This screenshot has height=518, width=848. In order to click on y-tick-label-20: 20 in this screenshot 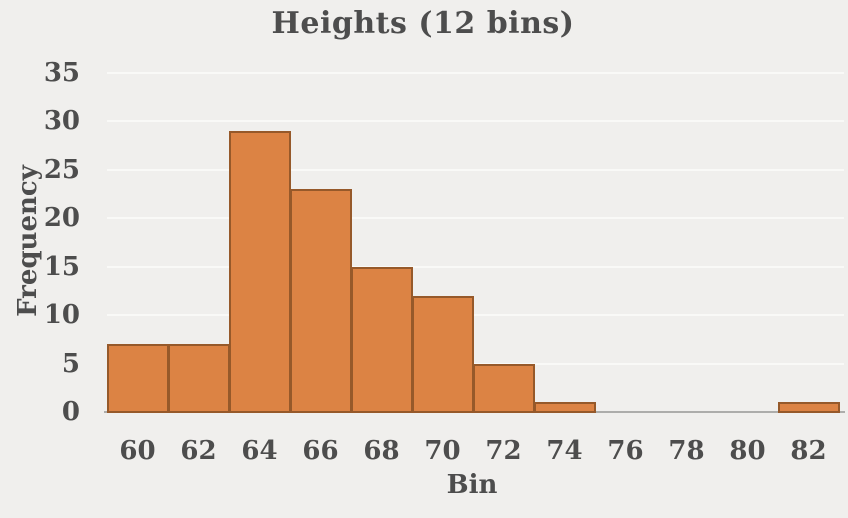, I will do `click(61, 218)`.